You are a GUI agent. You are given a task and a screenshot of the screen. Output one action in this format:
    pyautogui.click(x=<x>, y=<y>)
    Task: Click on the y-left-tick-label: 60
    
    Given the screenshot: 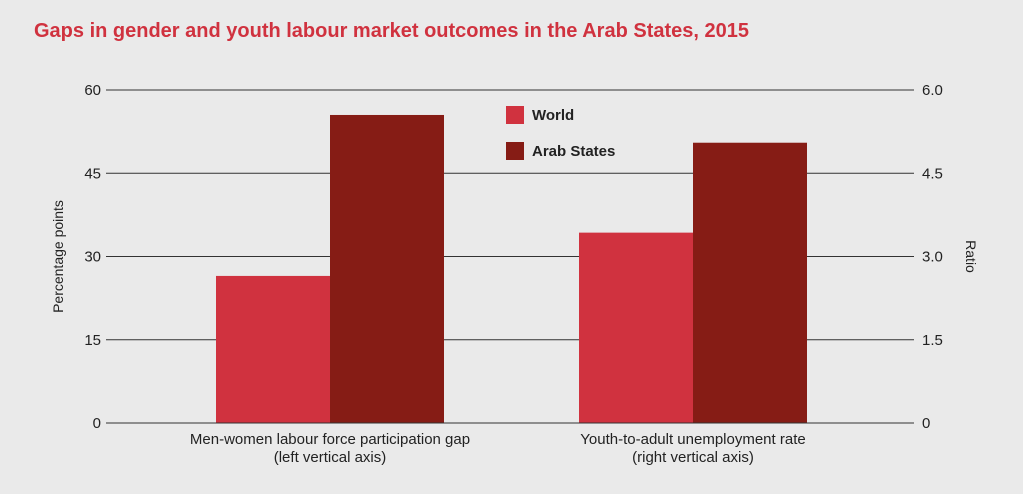 What is the action you would take?
    pyautogui.click(x=92, y=90)
    